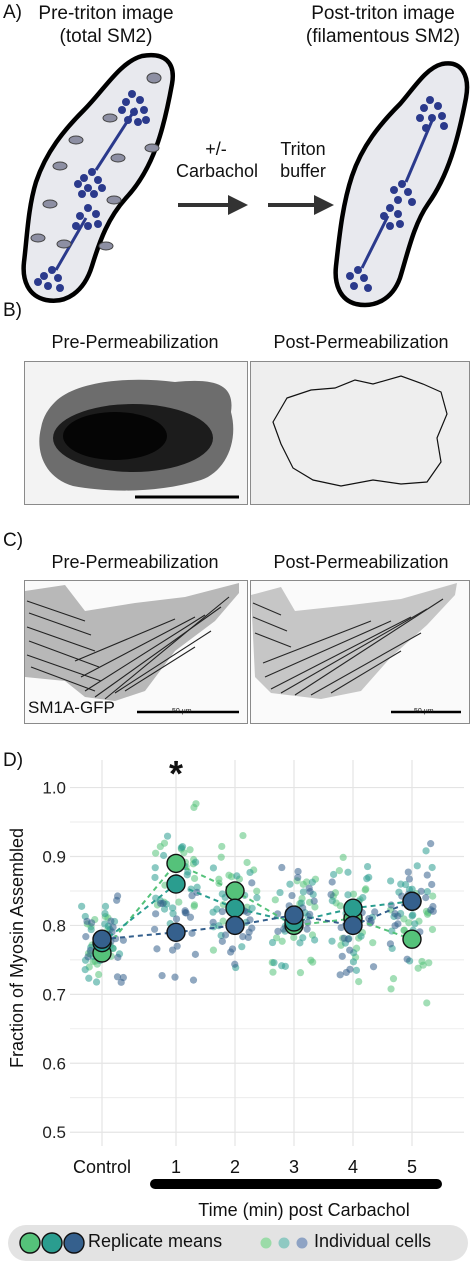 This screenshot has width=474, height=1265. I want to click on replicate-2-line, so click(257, 913).